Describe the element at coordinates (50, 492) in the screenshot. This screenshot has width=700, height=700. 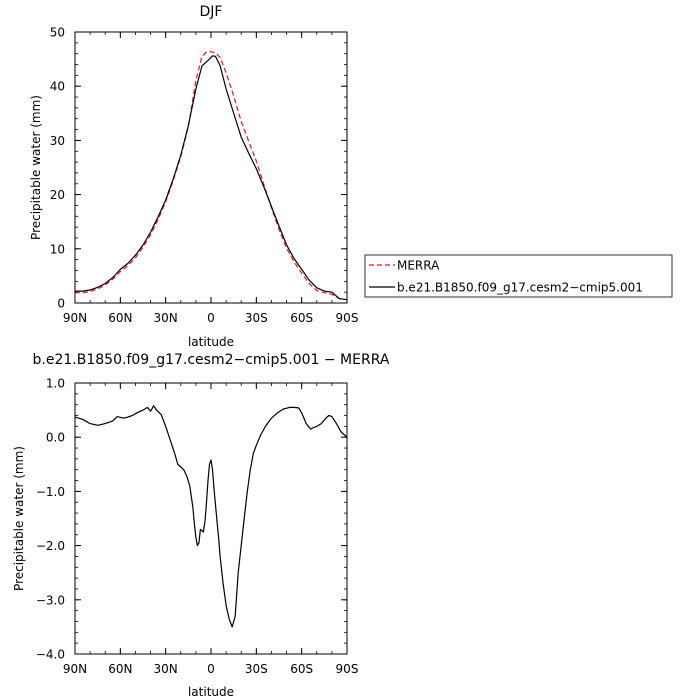
I see `bottom-y-tick-label: −1.0` at that location.